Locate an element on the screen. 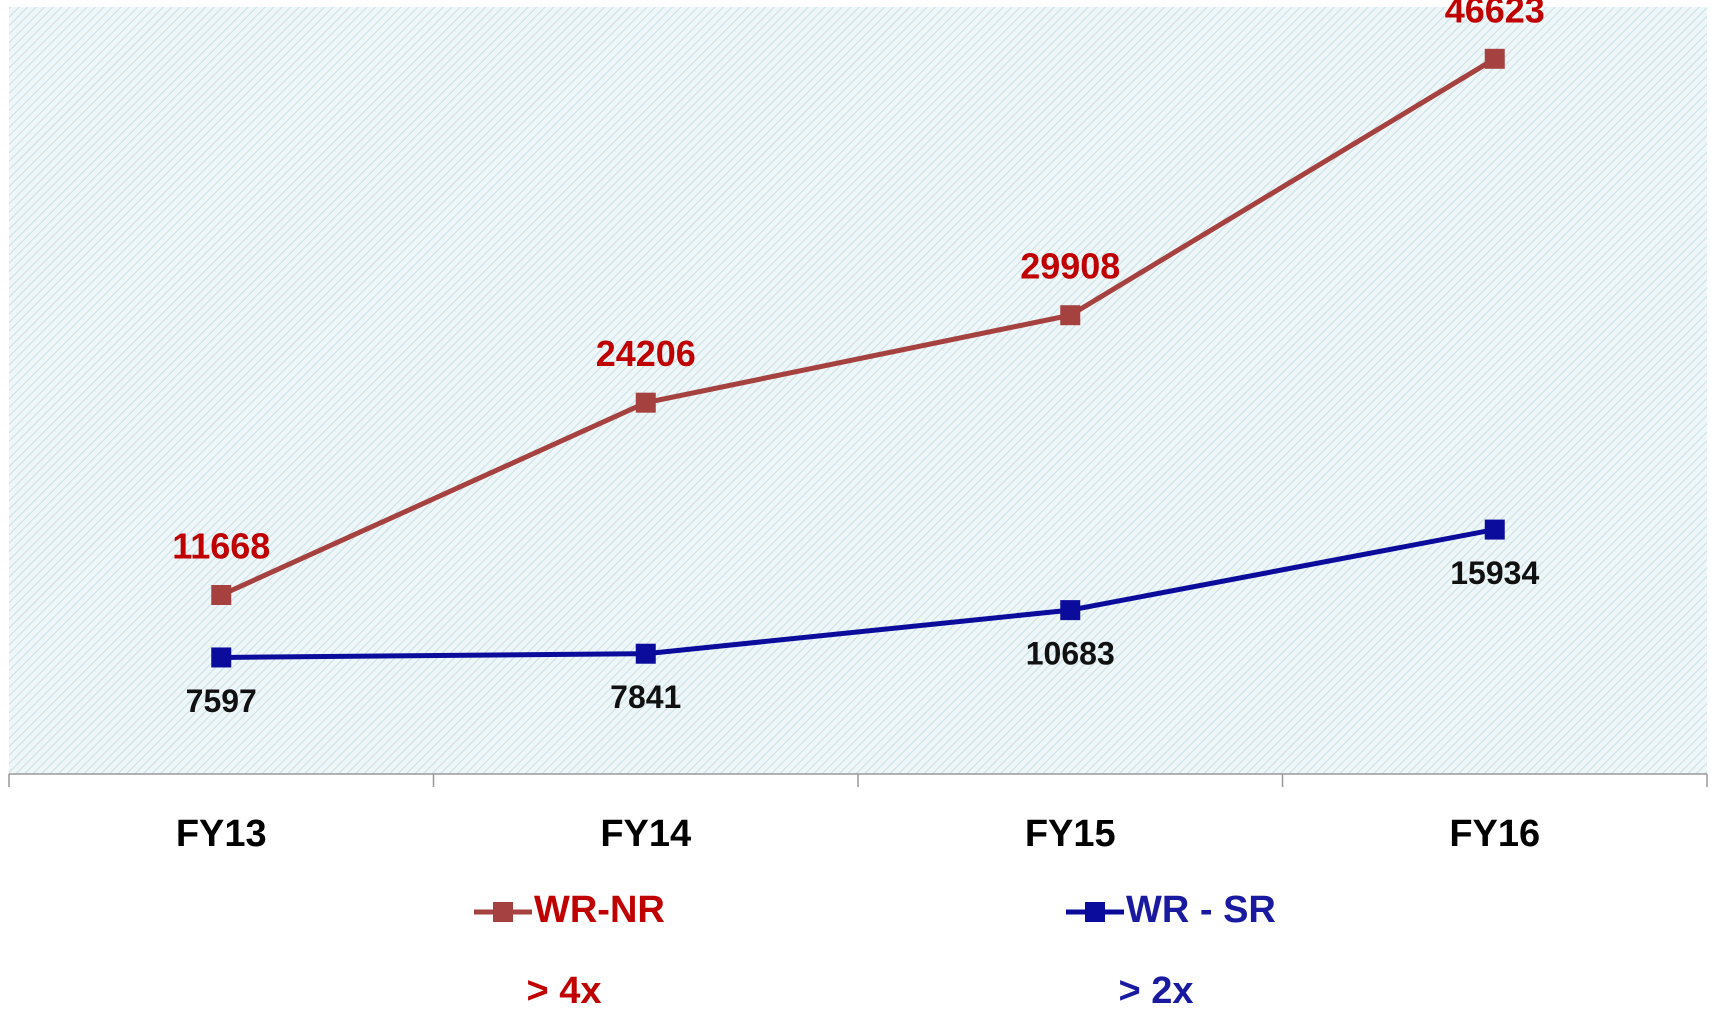  legend-label: WR - SR is located at coordinates (1201, 910).